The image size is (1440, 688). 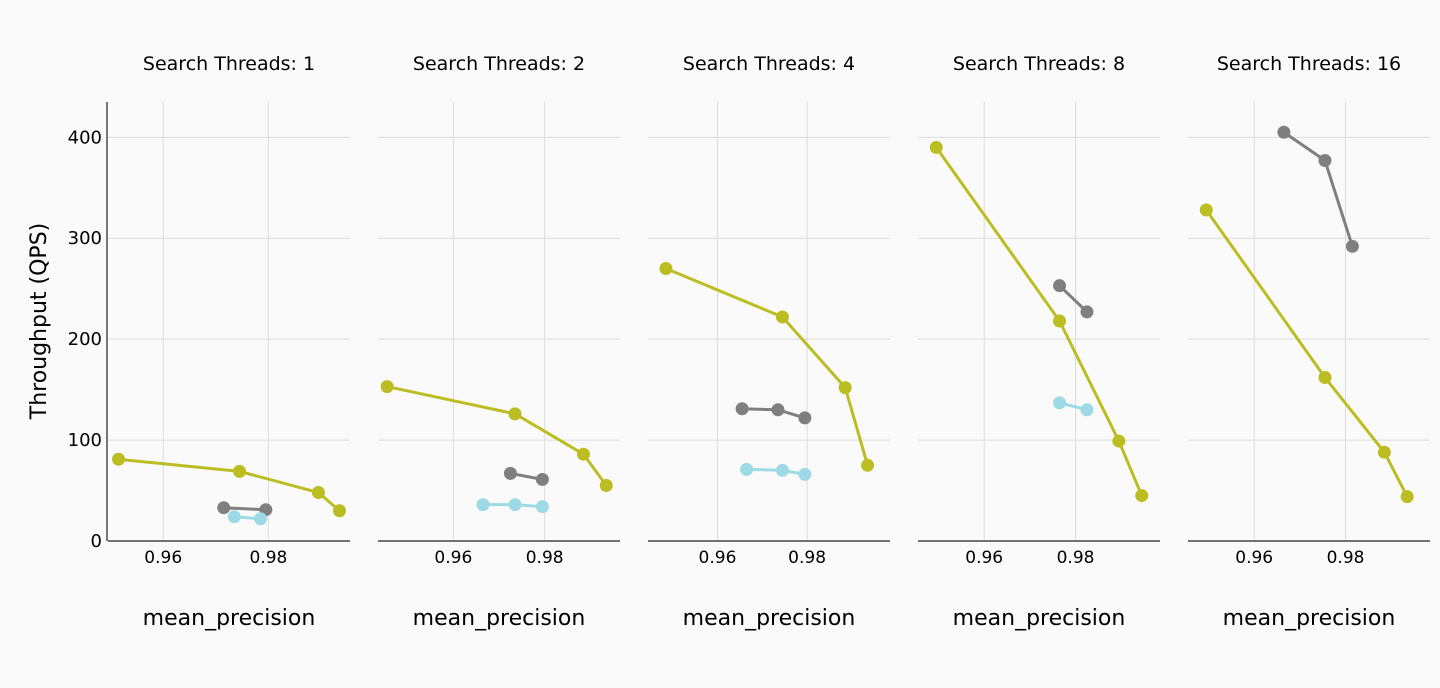 I want to click on y-tick-label: 100, so click(x=85, y=440).